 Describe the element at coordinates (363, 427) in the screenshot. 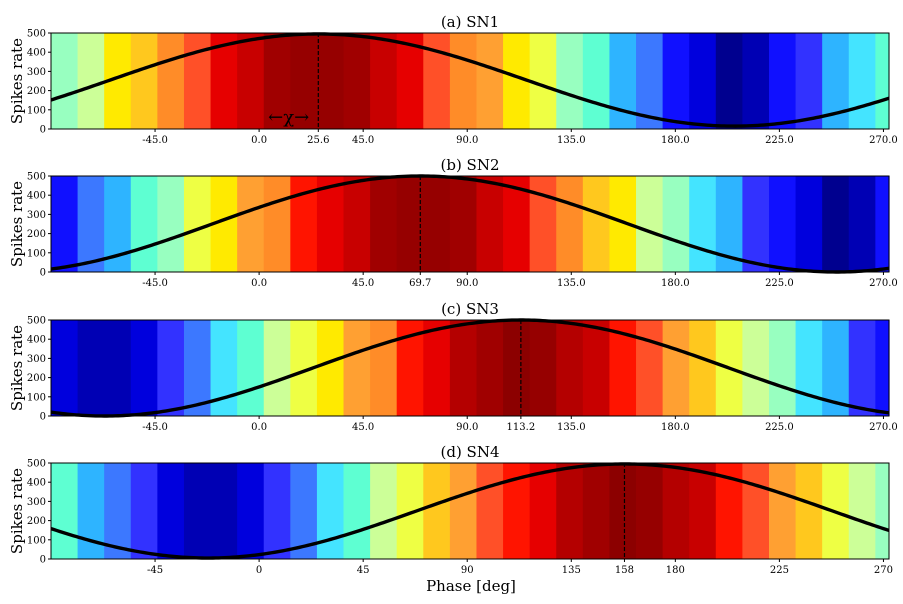

I see `x-tick-label: 45.0` at that location.